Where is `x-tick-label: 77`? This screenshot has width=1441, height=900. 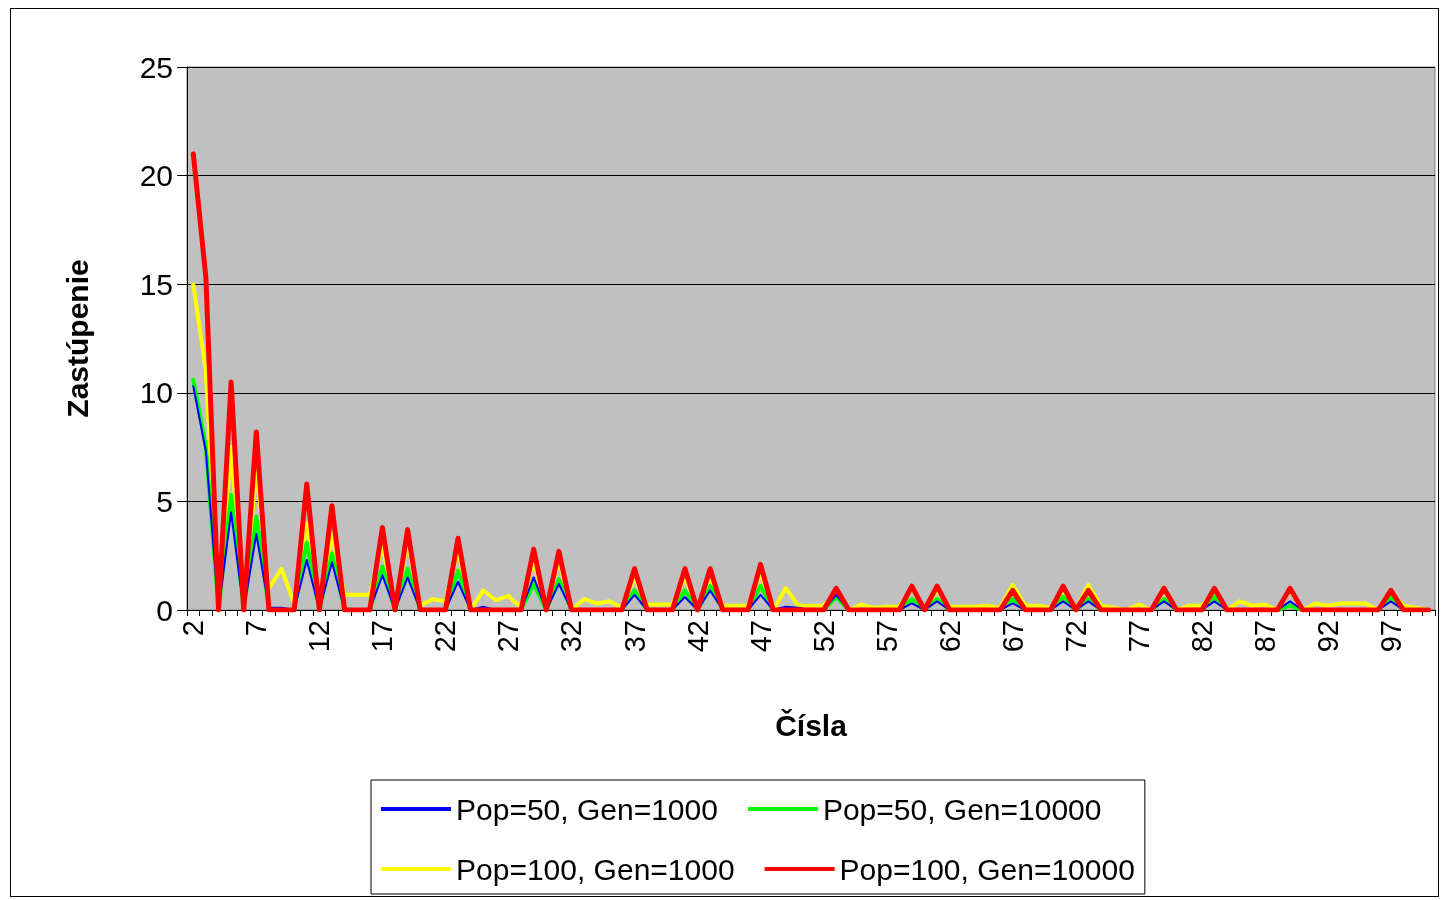 x-tick-label: 77 is located at coordinates (1138, 636).